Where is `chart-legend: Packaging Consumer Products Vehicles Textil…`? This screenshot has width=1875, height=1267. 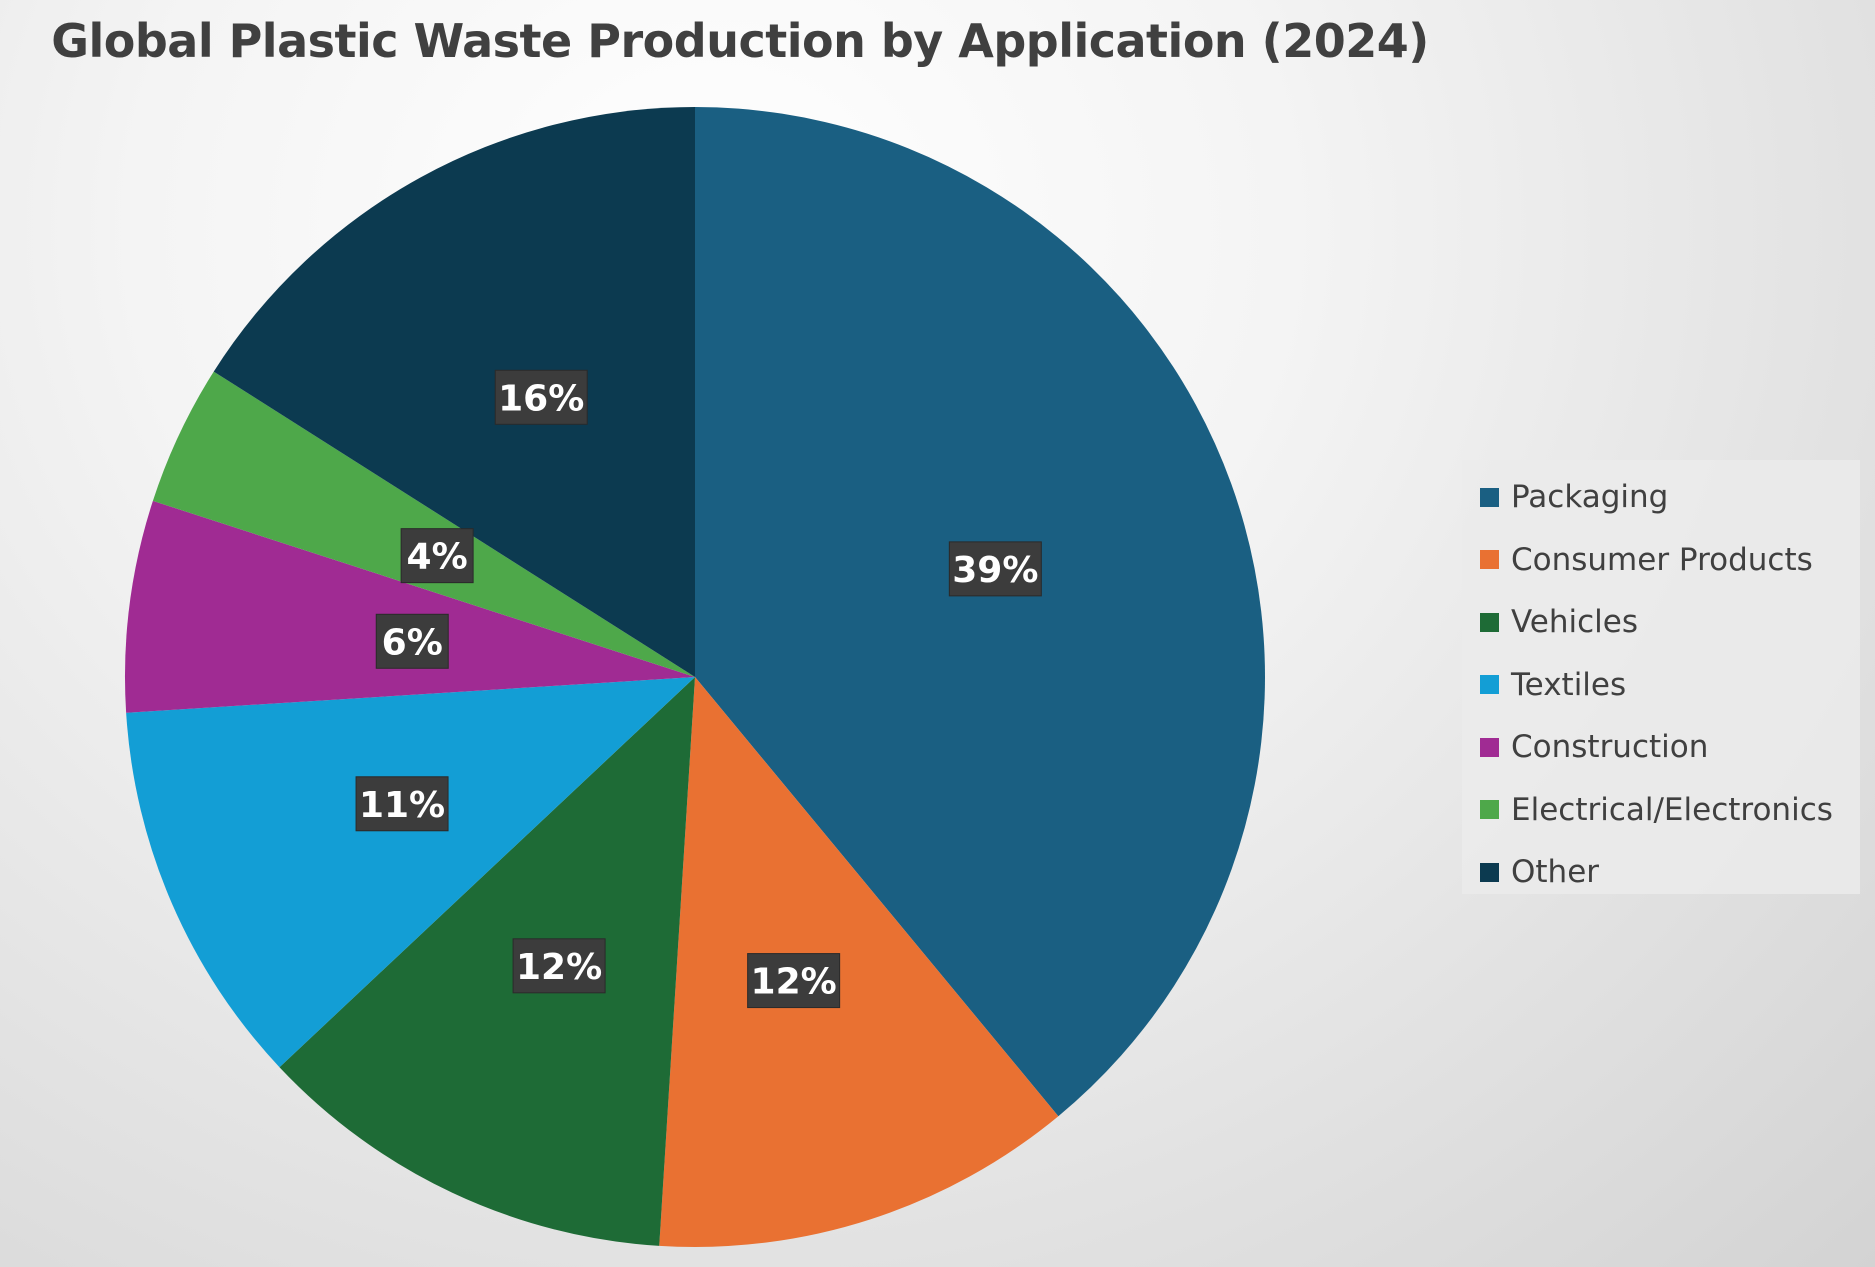 chart-legend: Packaging Consumer Products Vehicles Textil… is located at coordinates (1661, 677).